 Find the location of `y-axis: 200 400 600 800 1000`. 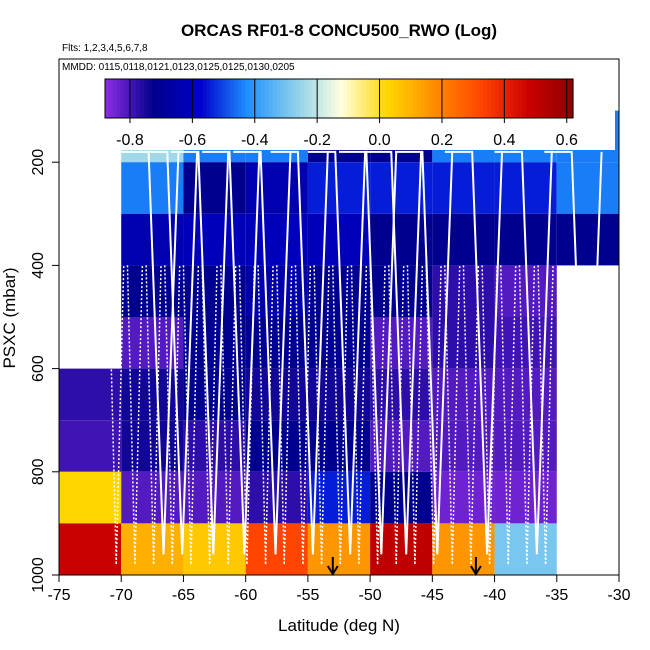

y-axis: 200 400 600 800 1000 is located at coordinates (45, 371).